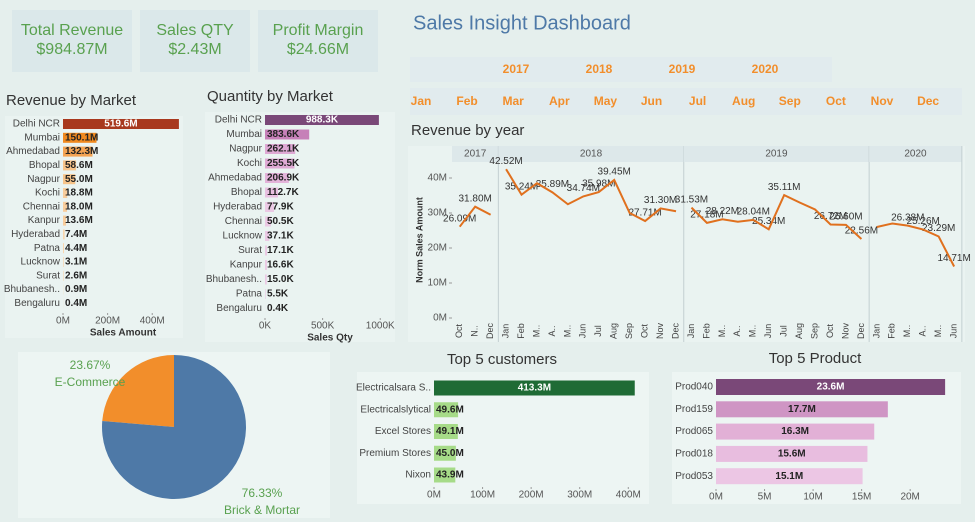 The image size is (975, 522). I want to click on data-label: 27.18M, so click(706, 215).